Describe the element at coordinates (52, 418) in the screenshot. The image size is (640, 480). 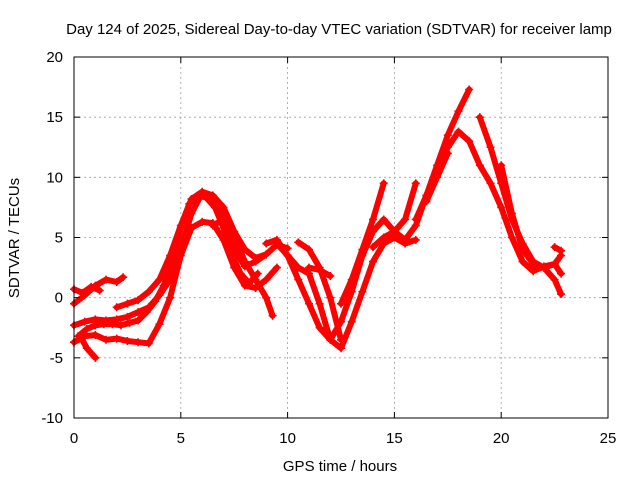
I see `y-tick-label: -10` at that location.